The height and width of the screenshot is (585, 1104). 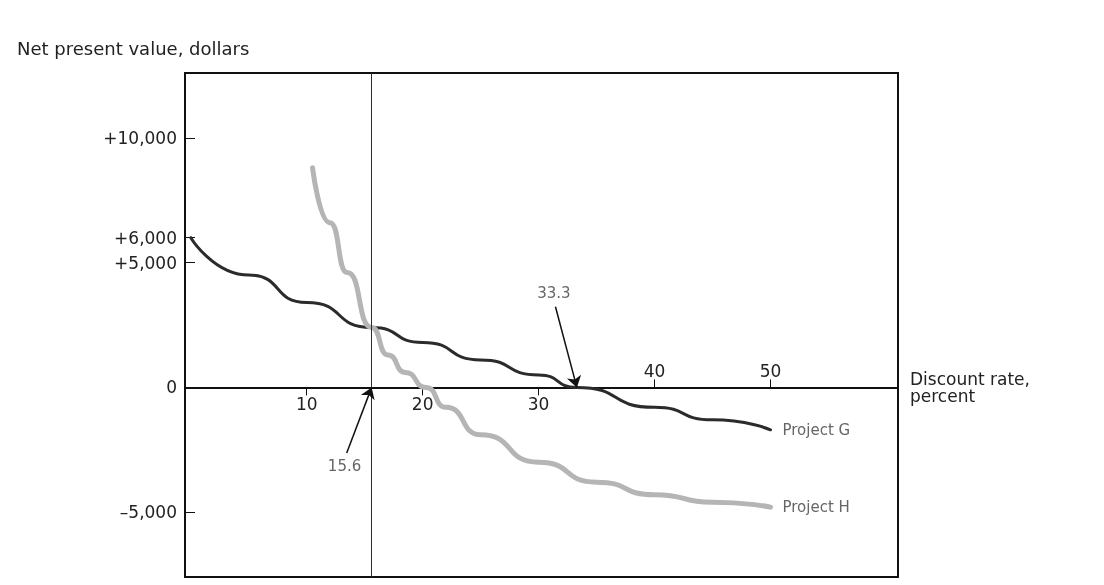 I want to click on series-label: Project H, so click(x=816, y=507).